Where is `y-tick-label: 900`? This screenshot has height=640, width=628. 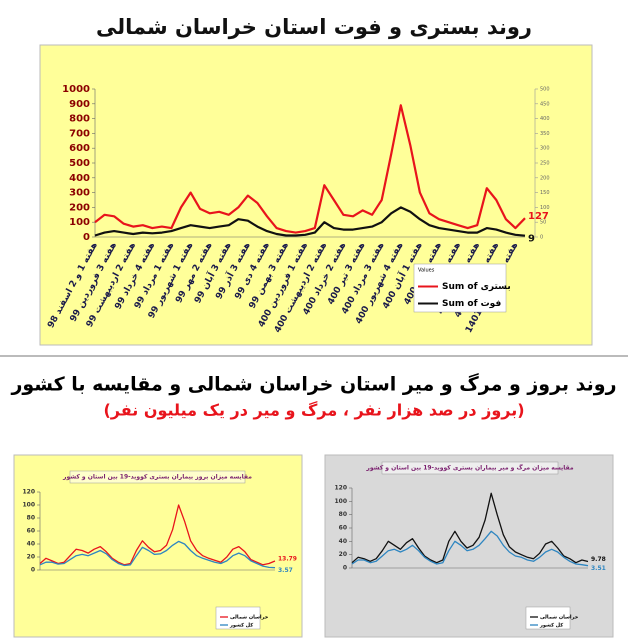 y-tick-label: 900 is located at coordinates (79, 104).